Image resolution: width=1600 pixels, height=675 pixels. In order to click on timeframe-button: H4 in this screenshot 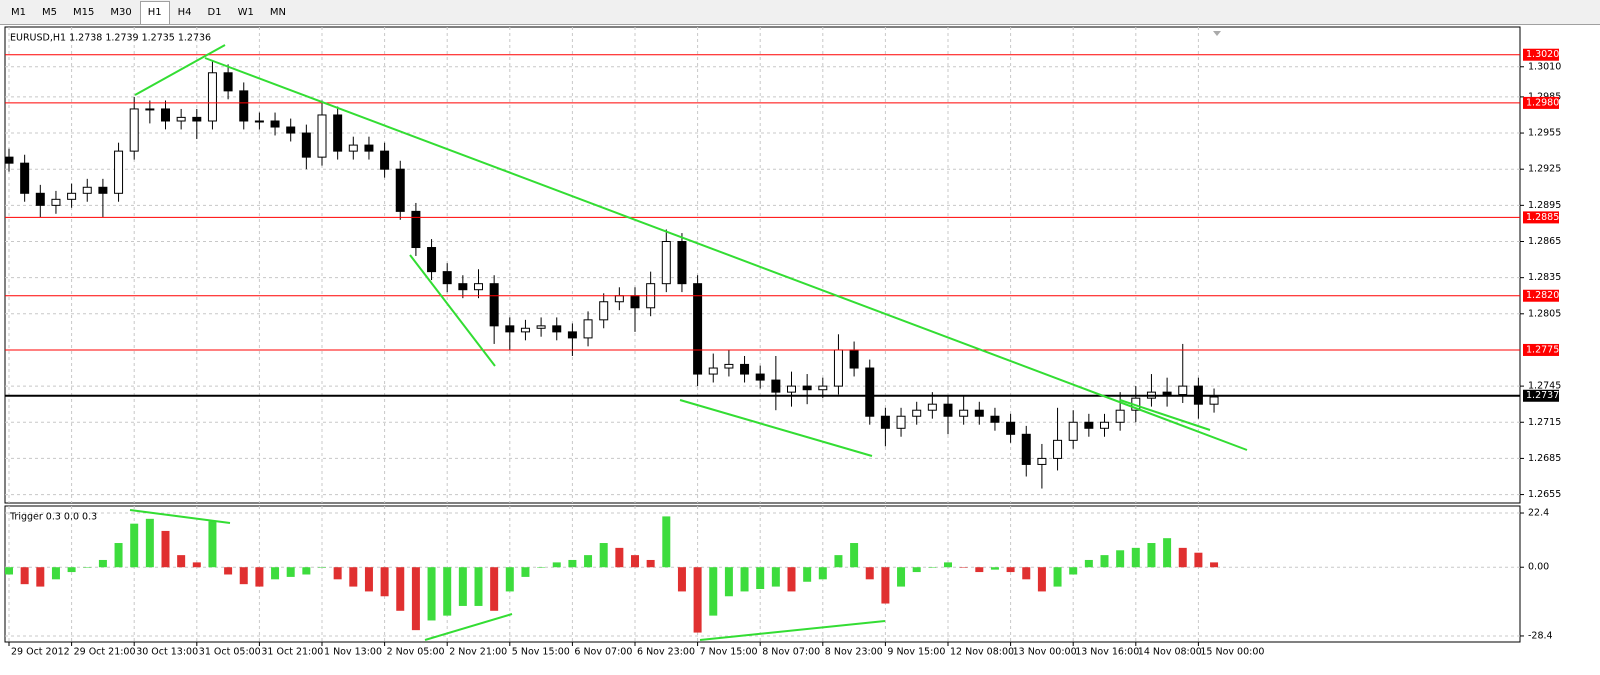, I will do `click(184, 12)`.